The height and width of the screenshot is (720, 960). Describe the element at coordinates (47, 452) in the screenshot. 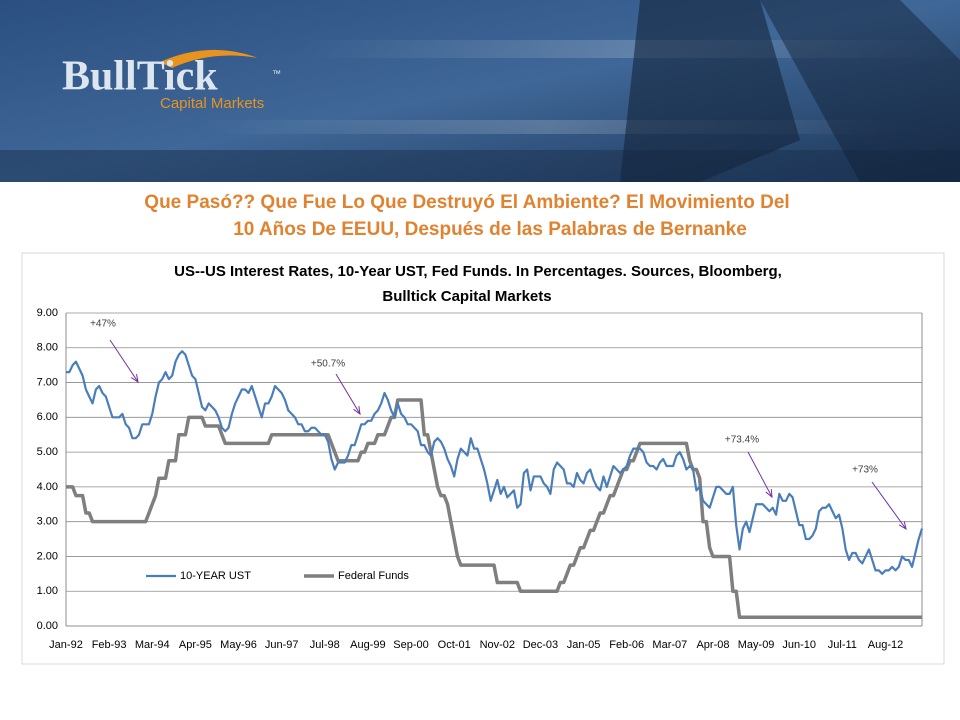

I see `y-tick-label: 5.00` at that location.